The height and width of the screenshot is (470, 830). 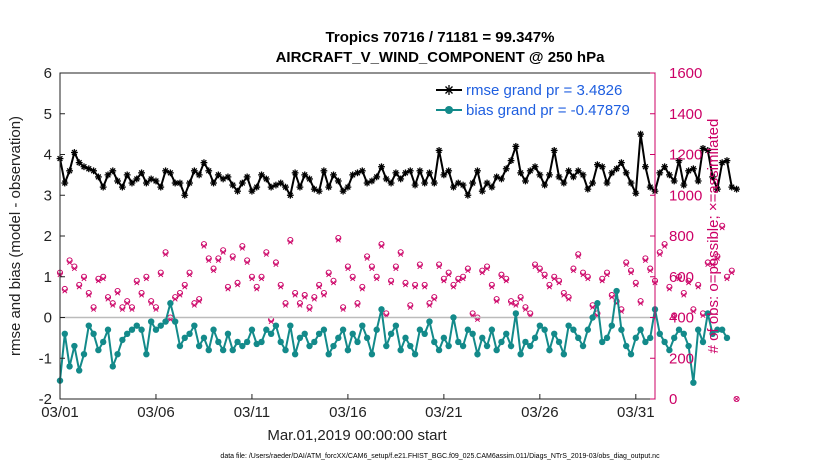 I want to click on y2-tick-label: 600, so click(x=681, y=277).